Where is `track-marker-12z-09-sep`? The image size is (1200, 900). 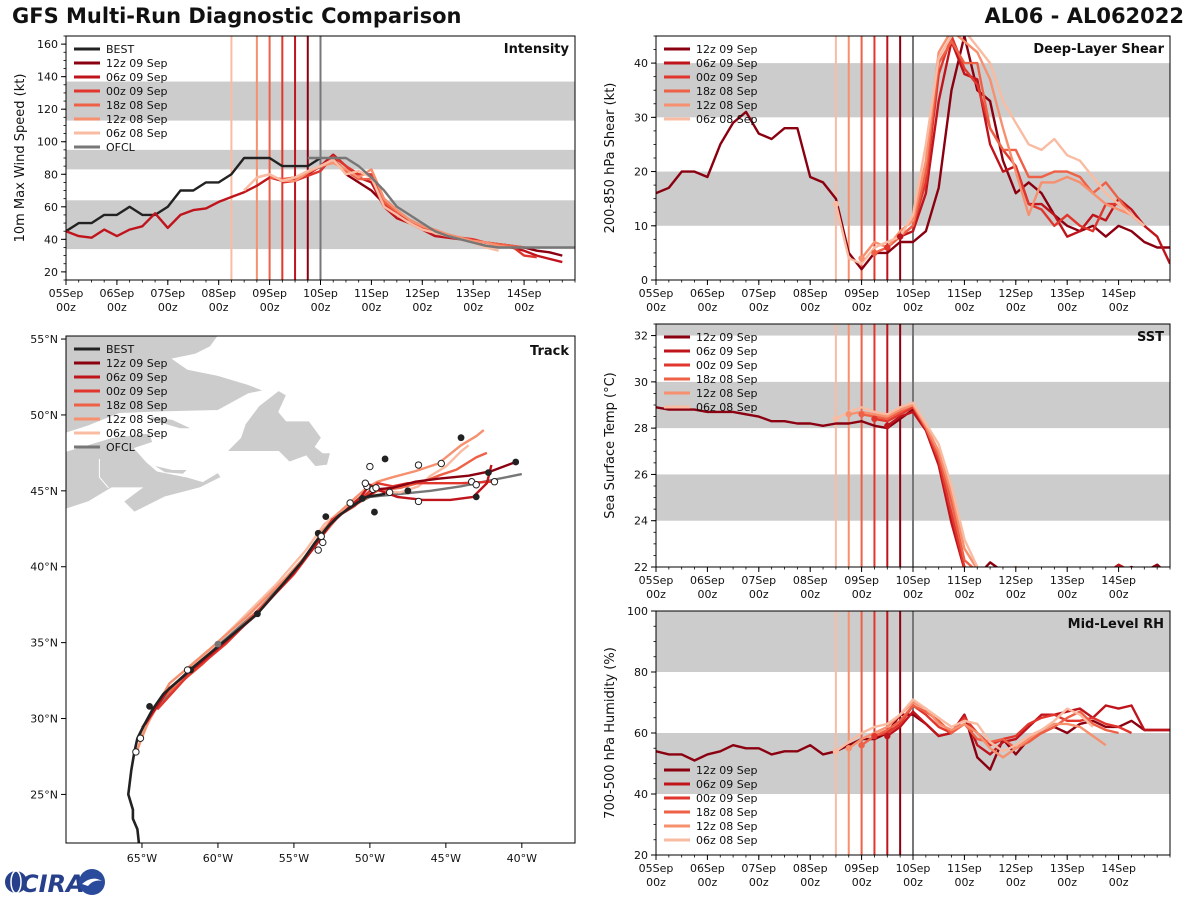
track-marker-12z-09-sep is located at coordinates (516, 462).